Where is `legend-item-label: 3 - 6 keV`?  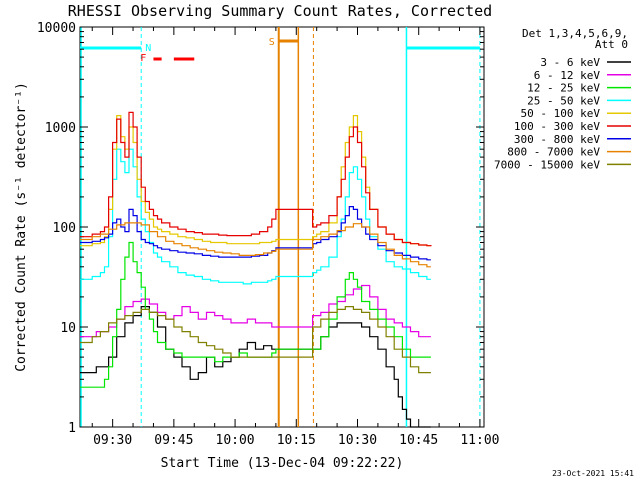
legend-item-label: 3 - 6 keV is located at coordinates (570, 62).